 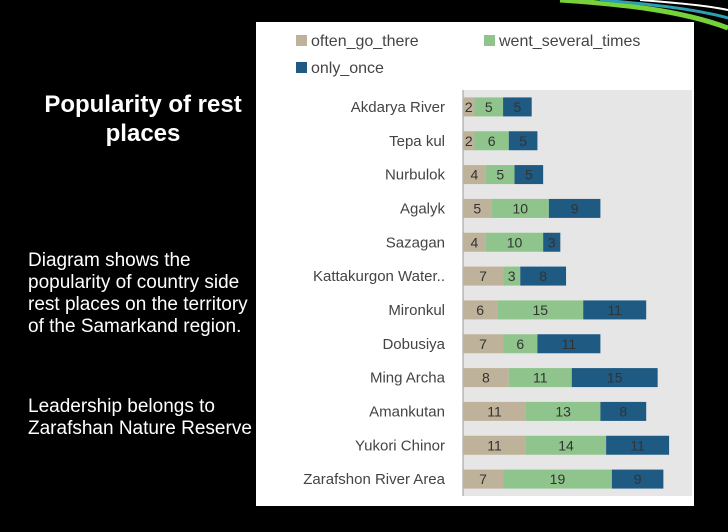 I want to click on data-label-went_several_times: 19, so click(x=558, y=479).